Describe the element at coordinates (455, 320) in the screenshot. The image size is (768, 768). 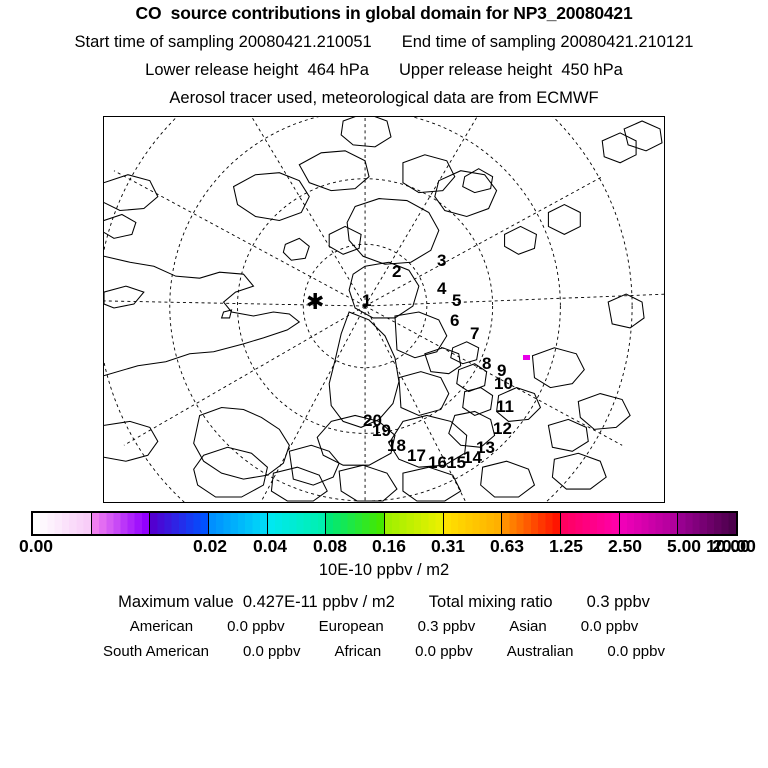
I see `timestep-label-6: 6` at that location.